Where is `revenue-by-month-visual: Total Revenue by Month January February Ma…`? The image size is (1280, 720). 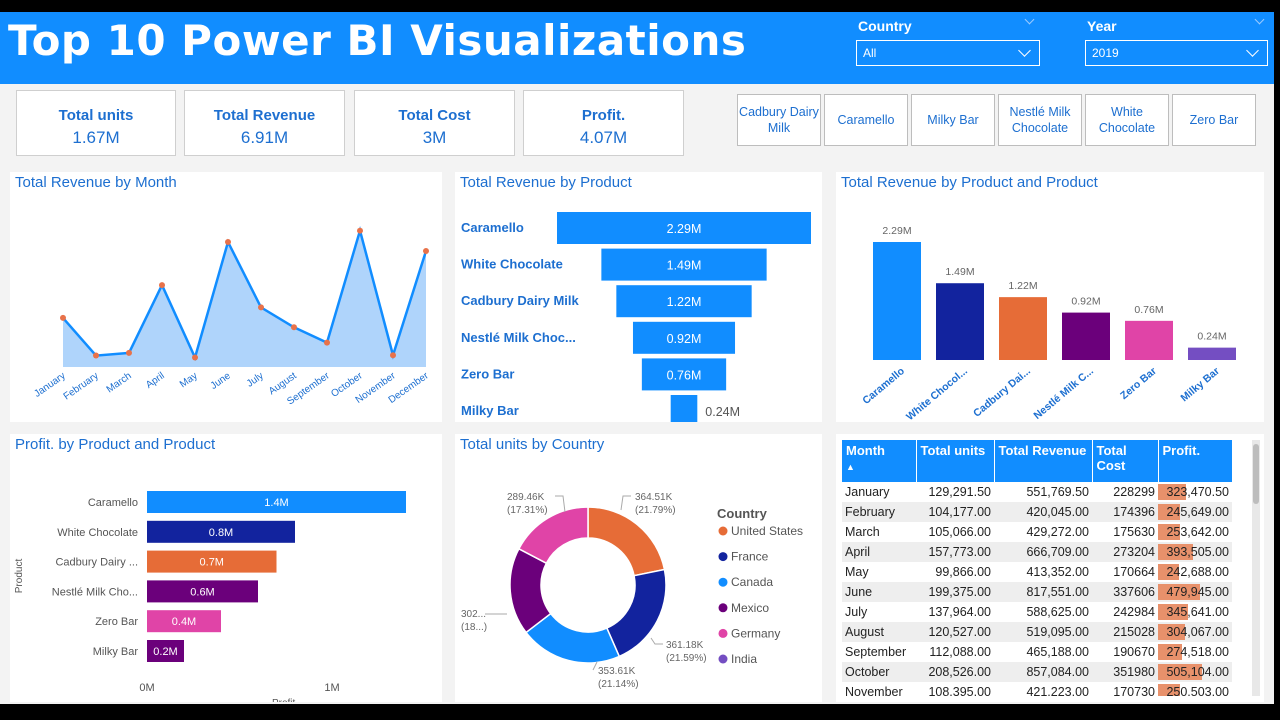 revenue-by-month-visual: Total Revenue by Month January February Ma… is located at coordinates (226, 297).